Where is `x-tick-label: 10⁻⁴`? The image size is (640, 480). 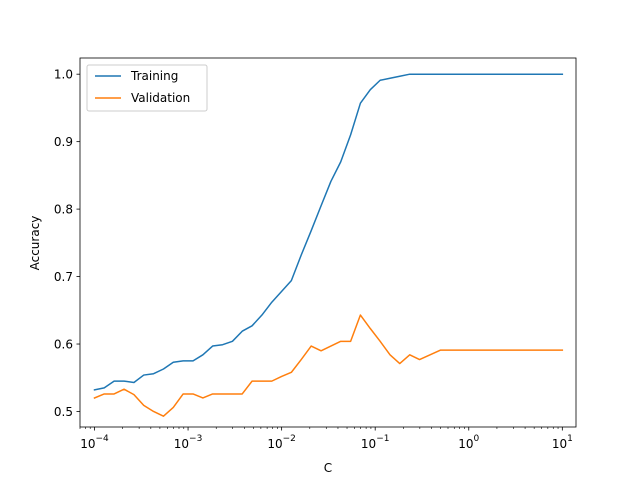 x-tick-label: 10⁻⁴ is located at coordinates (94, 442).